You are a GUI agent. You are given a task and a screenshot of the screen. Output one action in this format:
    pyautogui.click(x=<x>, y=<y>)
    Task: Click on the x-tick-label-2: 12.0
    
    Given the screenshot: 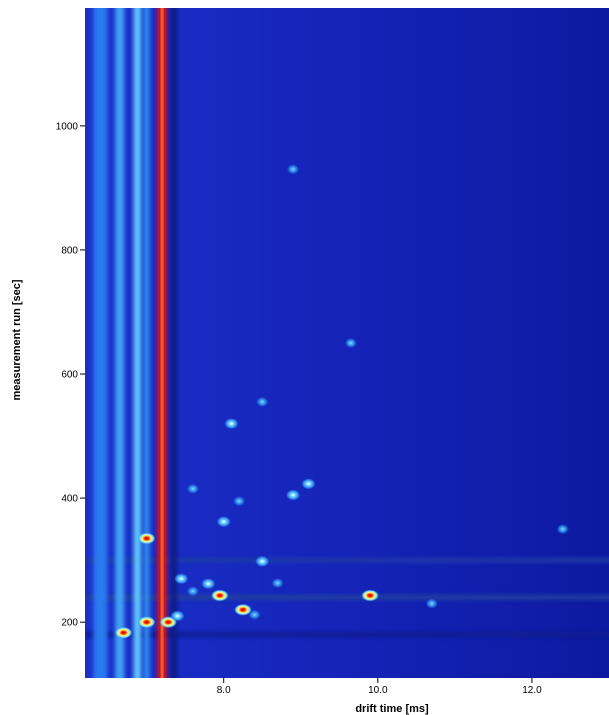 What is the action you would take?
    pyautogui.click(x=532, y=690)
    